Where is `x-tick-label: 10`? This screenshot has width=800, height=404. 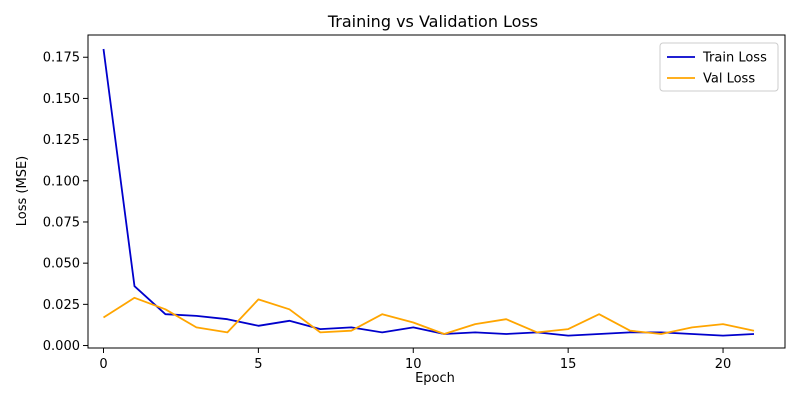
x-tick-label: 10 is located at coordinates (413, 364).